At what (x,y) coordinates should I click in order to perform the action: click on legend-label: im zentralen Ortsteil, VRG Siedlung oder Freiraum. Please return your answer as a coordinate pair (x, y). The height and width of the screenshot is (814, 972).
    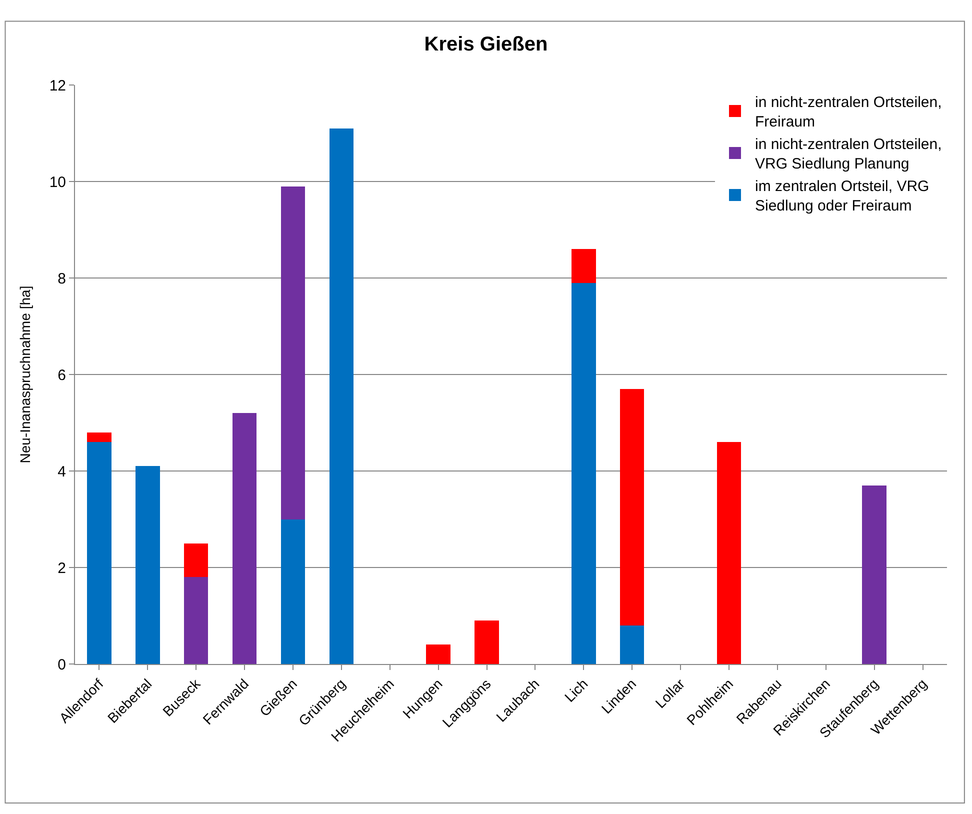
    Looking at the image, I should click on (842, 196).